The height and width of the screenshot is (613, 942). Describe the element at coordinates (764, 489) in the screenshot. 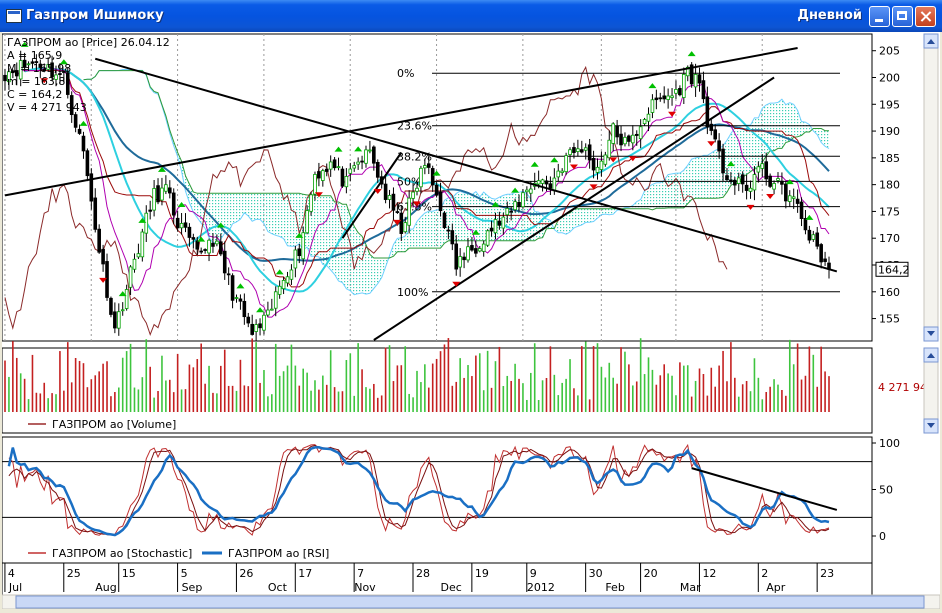

I see `oscillator-trendline` at that location.